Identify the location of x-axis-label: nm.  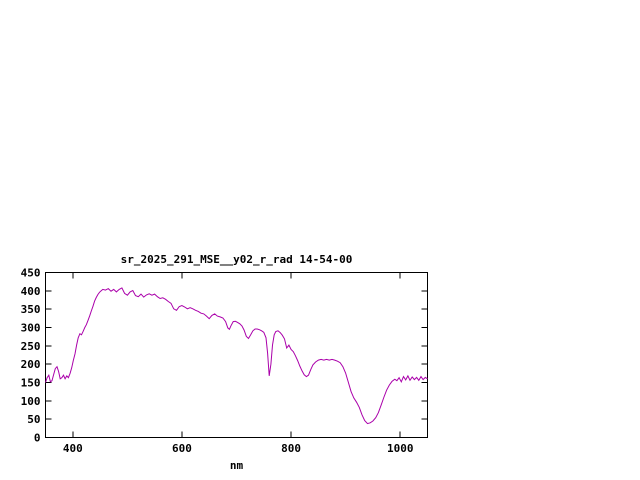
(237, 465).